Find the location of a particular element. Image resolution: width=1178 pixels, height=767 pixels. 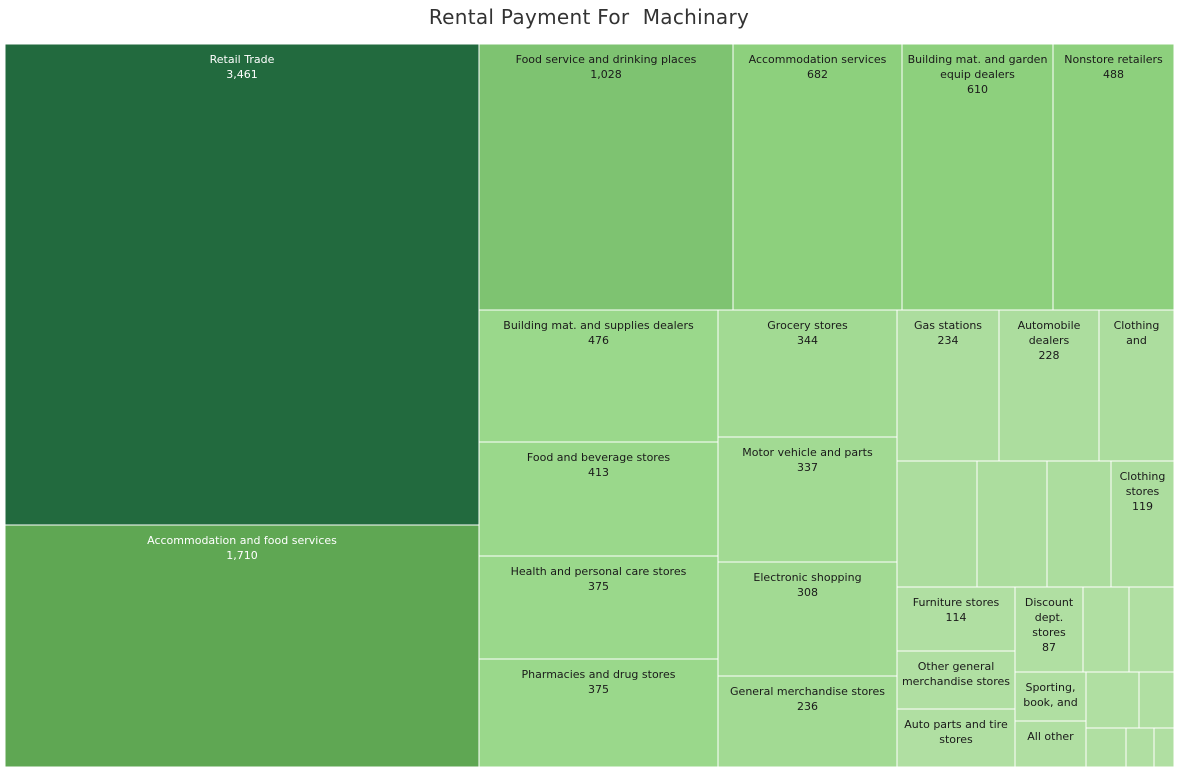

treemap-tile-discount-dept-stores: Discount dept. stores 87 is located at coordinates (1049, 629).